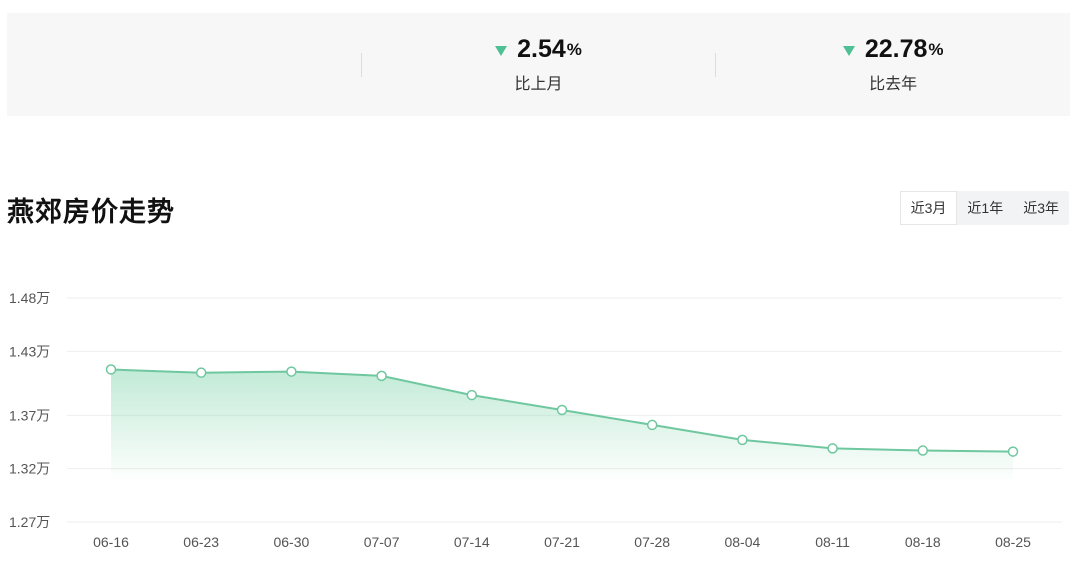  What do you see at coordinates (1013, 542) in the screenshot?
I see `x-tick-label: 08-25` at bounding box center [1013, 542].